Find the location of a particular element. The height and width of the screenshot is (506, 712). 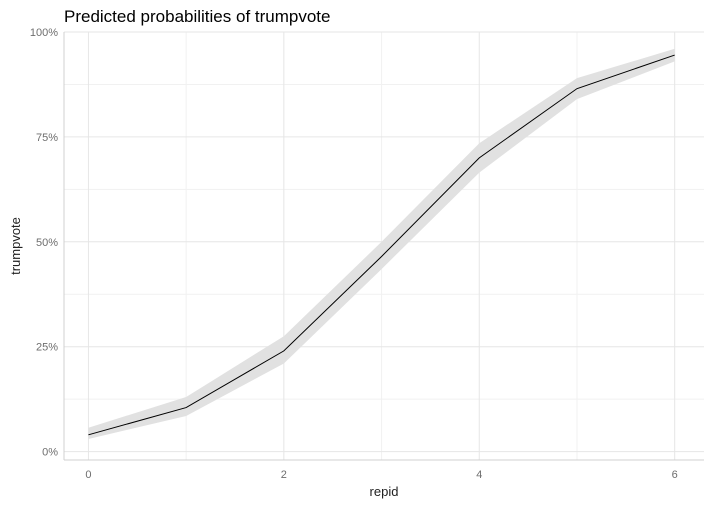

x-axis-title: repid is located at coordinates (384, 491).